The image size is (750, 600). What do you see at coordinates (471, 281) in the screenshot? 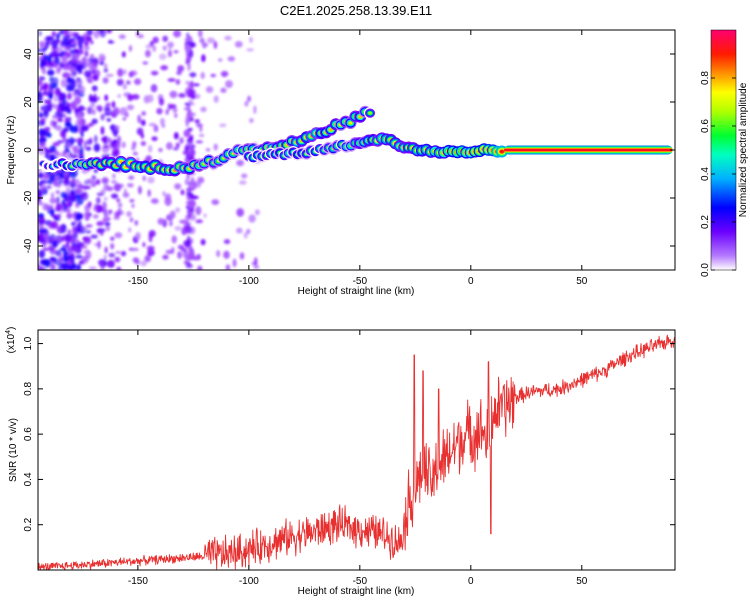
I see `spectrogram-x-tick-label: 0` at bounding box center [471, 281].